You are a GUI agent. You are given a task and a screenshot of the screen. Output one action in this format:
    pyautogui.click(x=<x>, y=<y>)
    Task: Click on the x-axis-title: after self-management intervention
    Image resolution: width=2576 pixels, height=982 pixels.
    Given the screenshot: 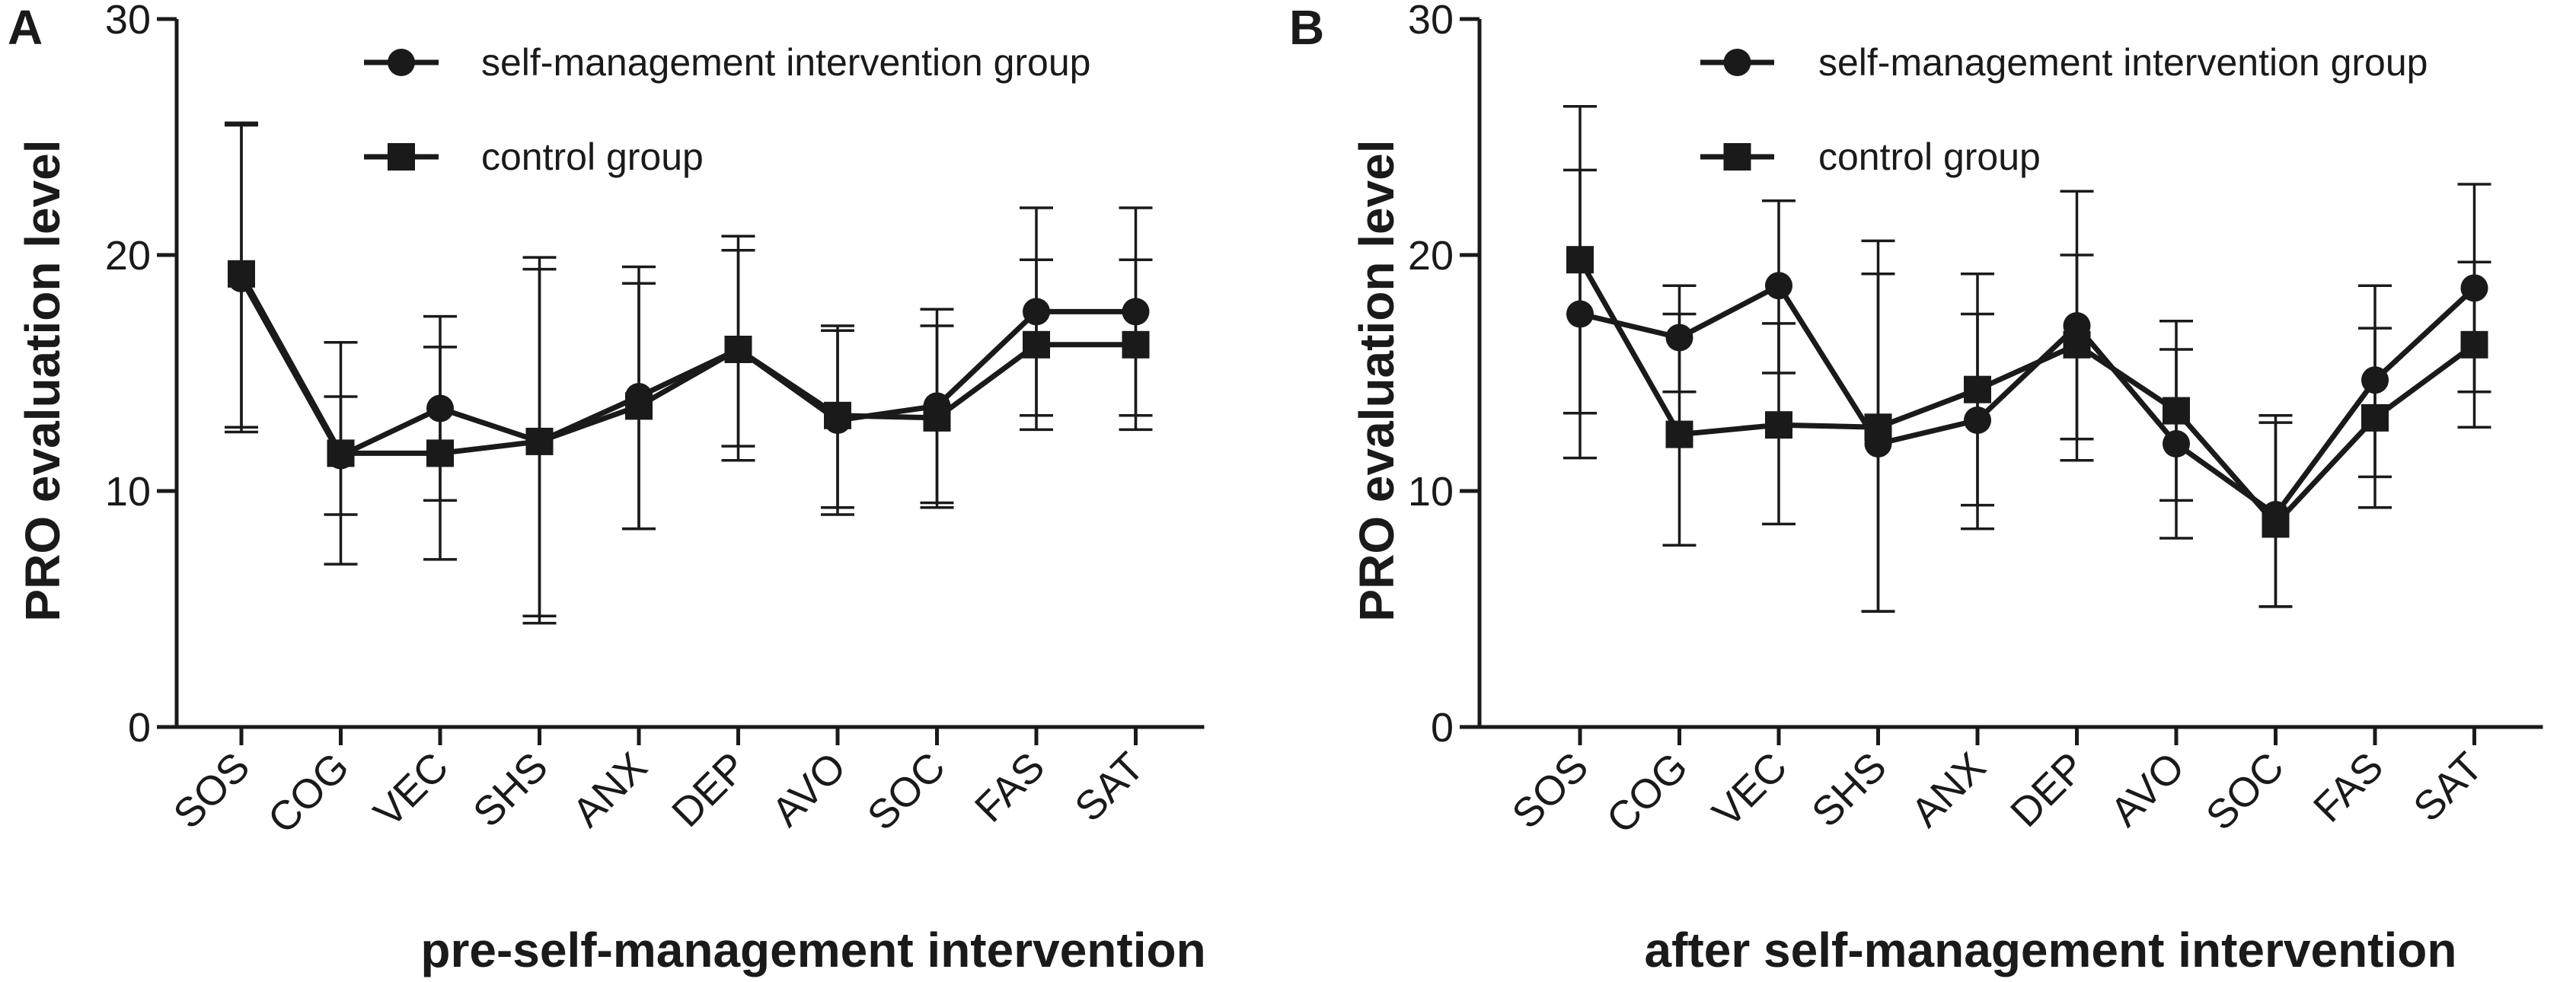 What is the action you would take?
    pyautogui.click(x=2051, y=950)
    